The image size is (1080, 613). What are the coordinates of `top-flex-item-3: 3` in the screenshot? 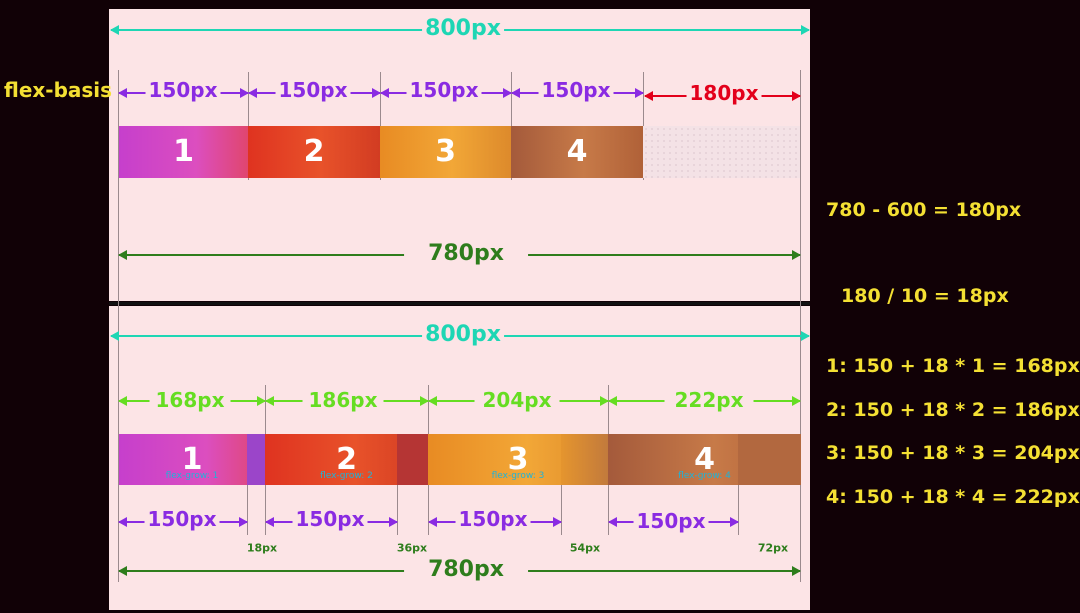 It's located at (445, 152).